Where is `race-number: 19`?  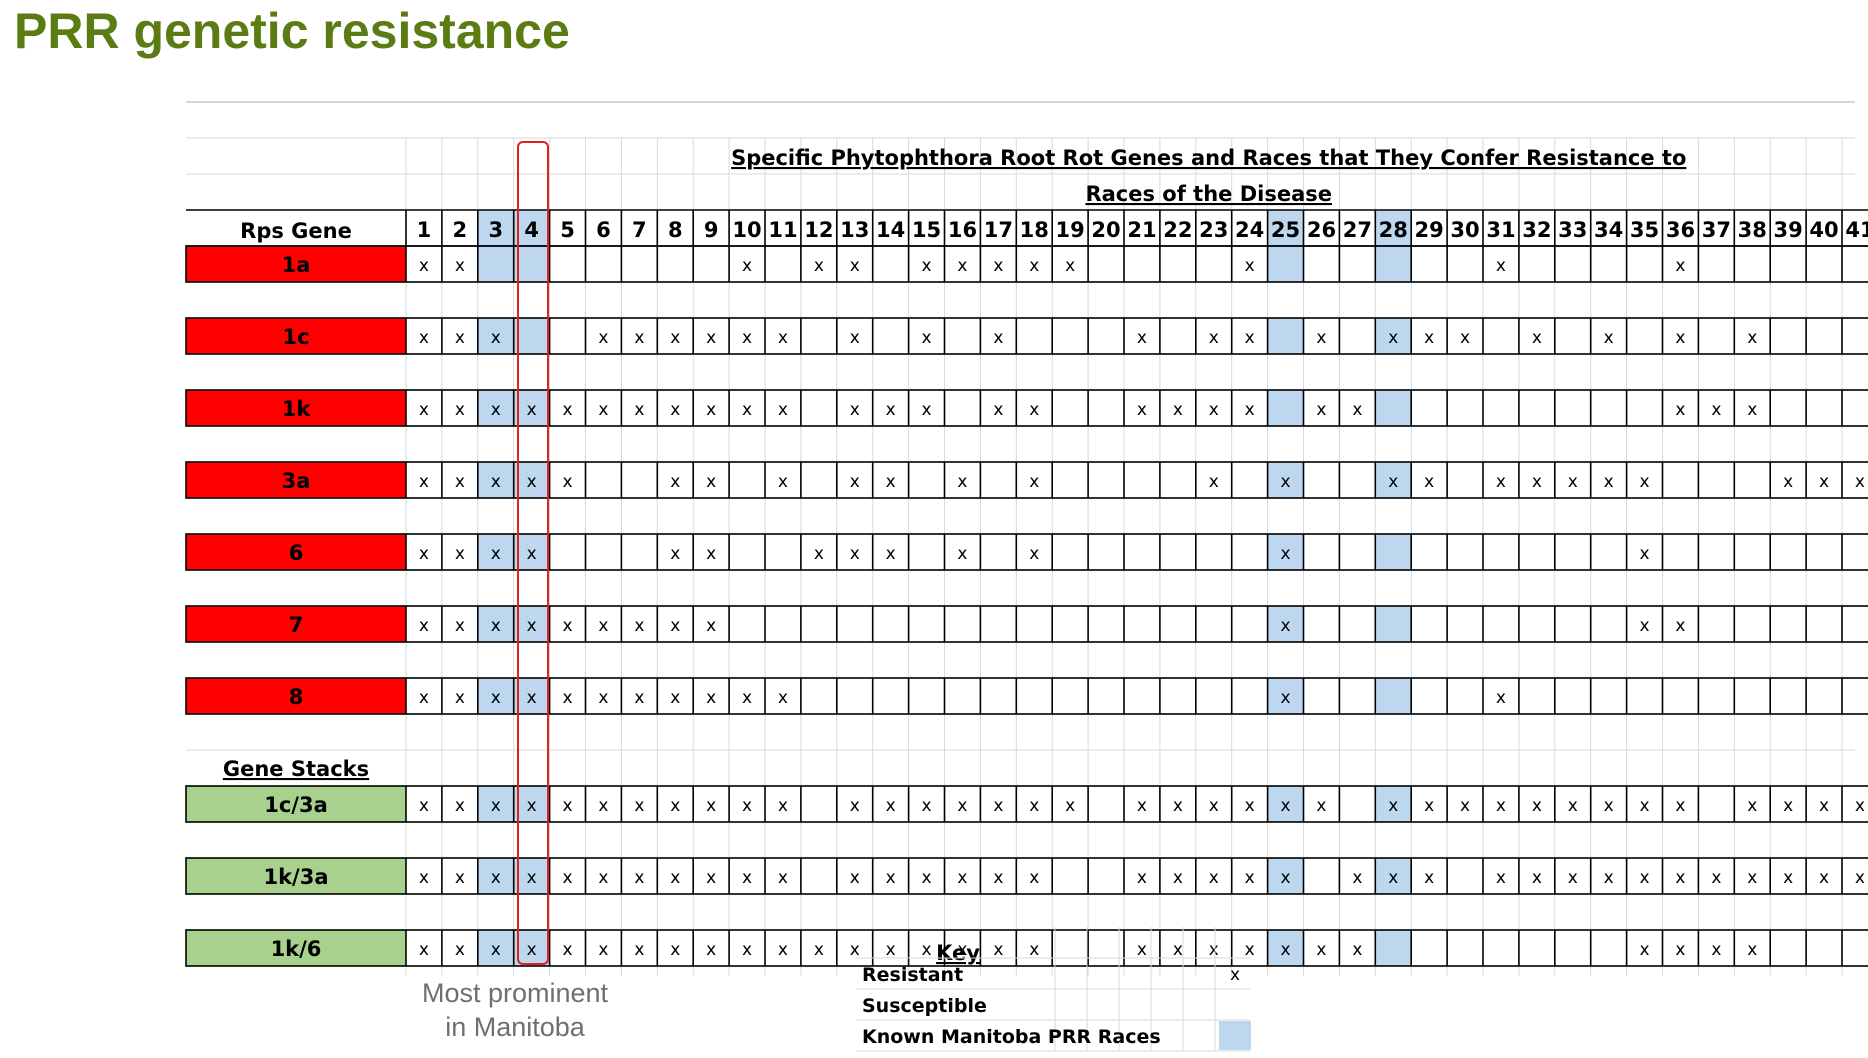
race-number: 19 is located at coordinates (1070, 230).